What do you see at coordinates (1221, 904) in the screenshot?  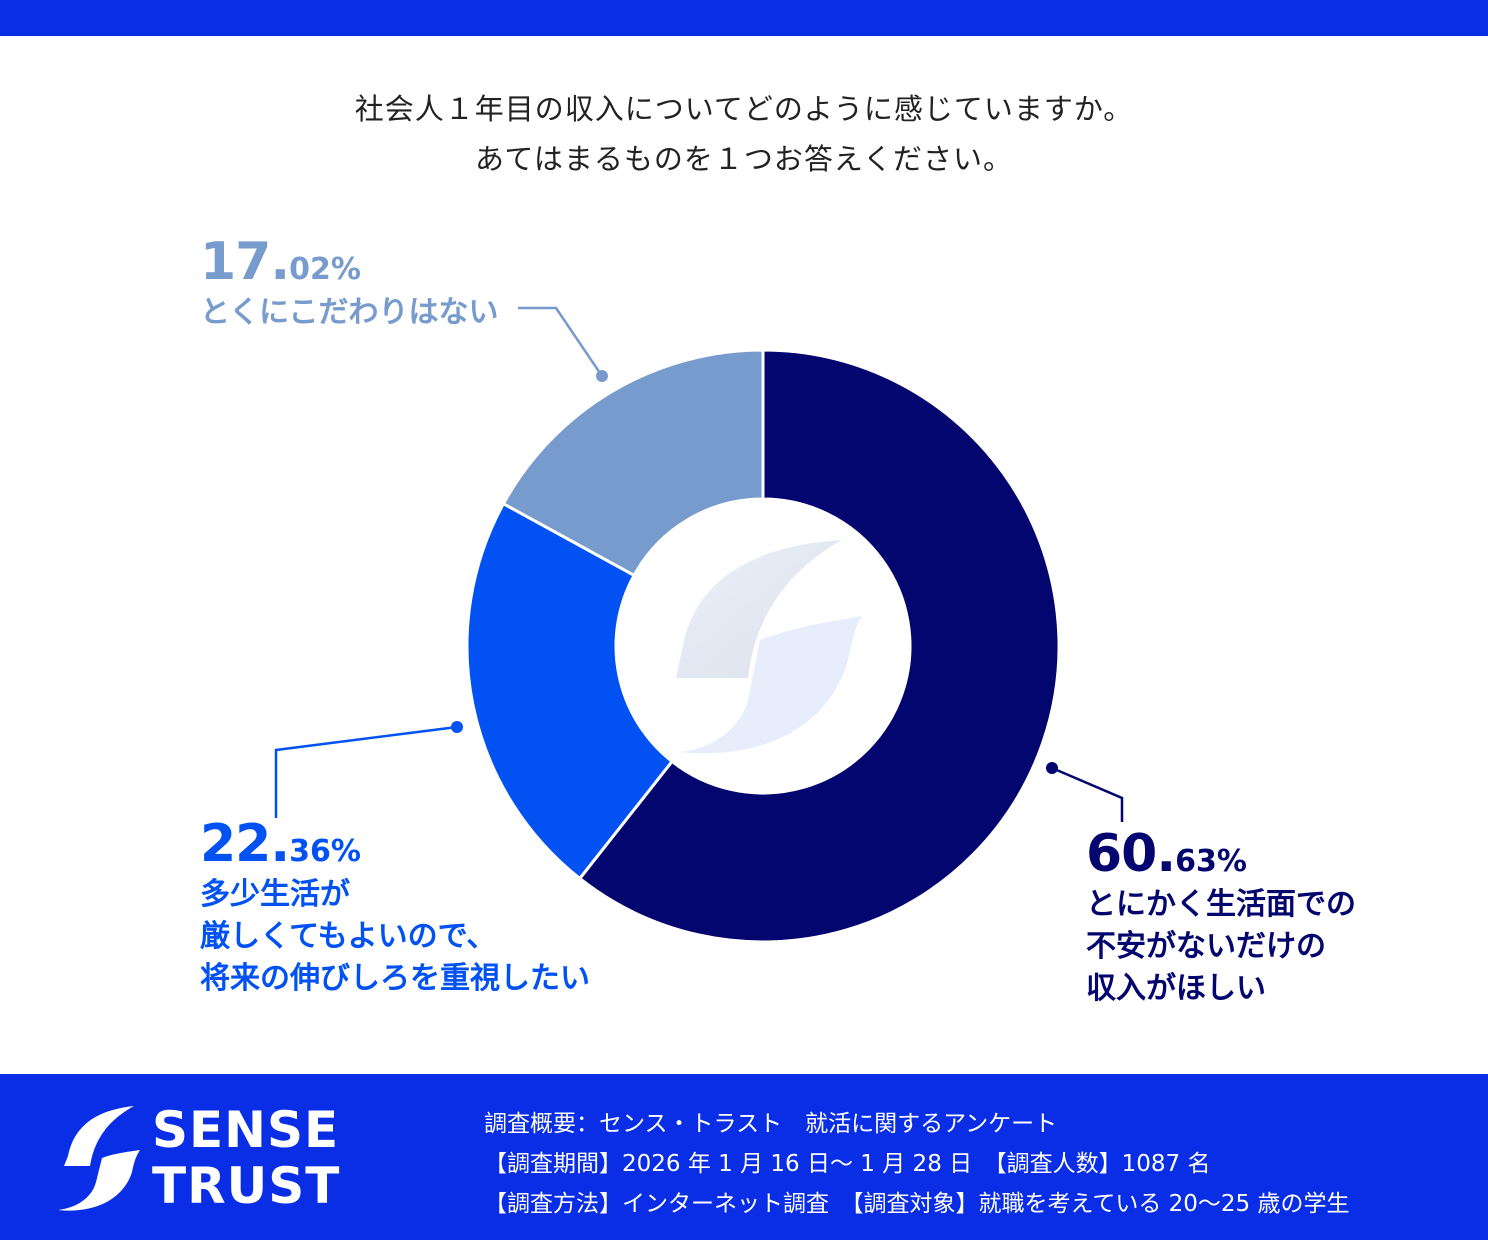 I see `cat-1-line-1: とにかく生活面での` at bounding box center [1221, 904].